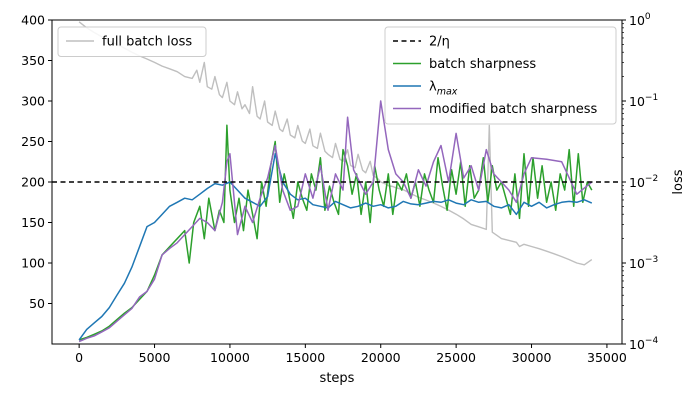 This screenshot has width=700, height=400. I want to click on y2-tick-label: 100, so click(640, 20).